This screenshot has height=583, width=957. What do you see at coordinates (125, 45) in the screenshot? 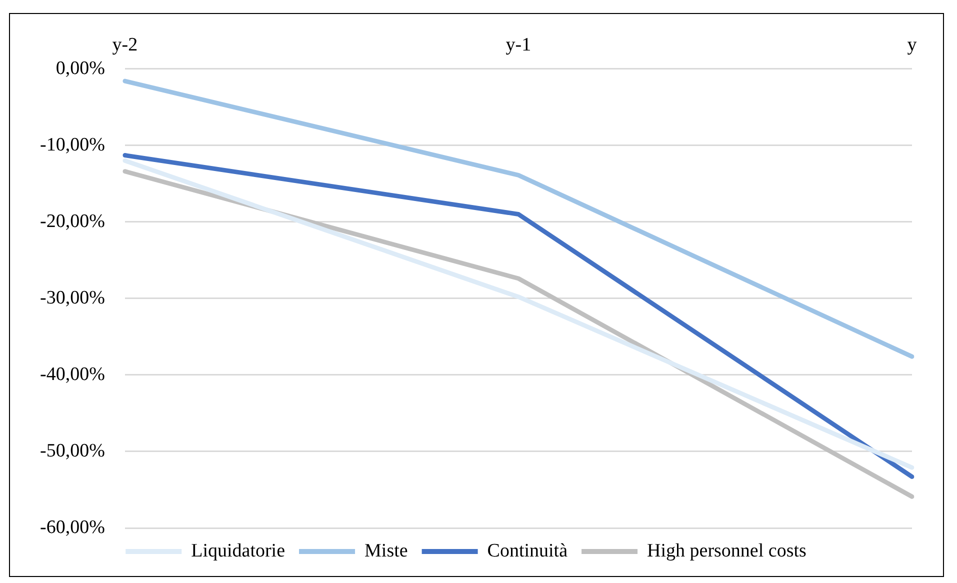
I see `x-tick-label: y-2` at bounding box center [125, 45].